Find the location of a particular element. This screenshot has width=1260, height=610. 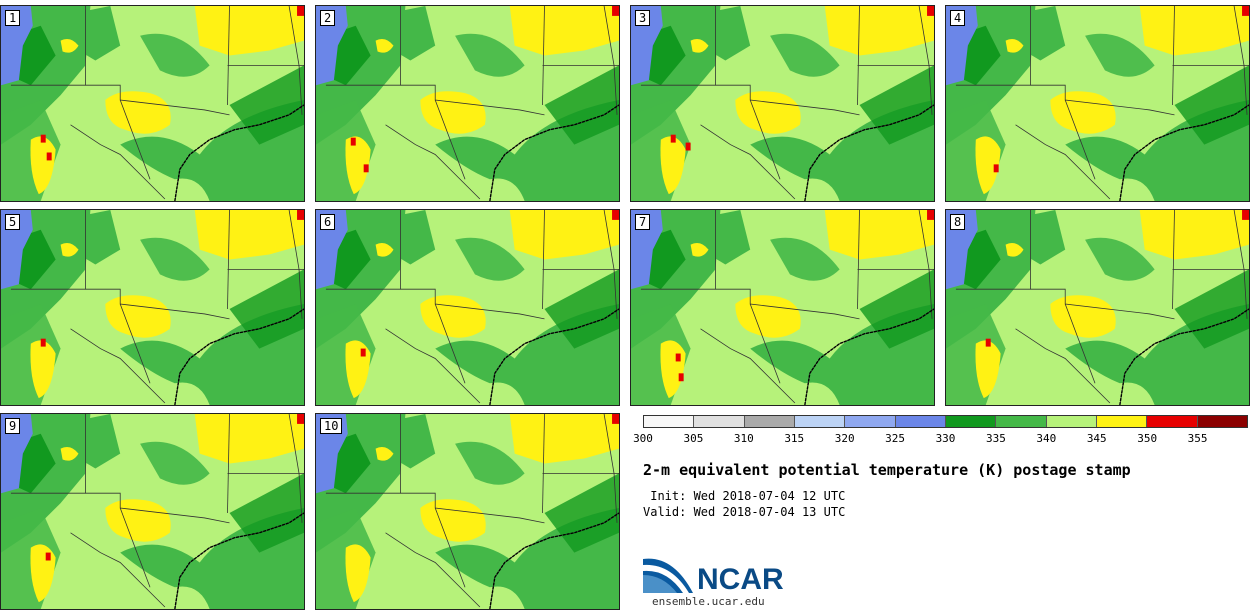

postage-stamp-panel: 7 is located at coordinates (782, 307).